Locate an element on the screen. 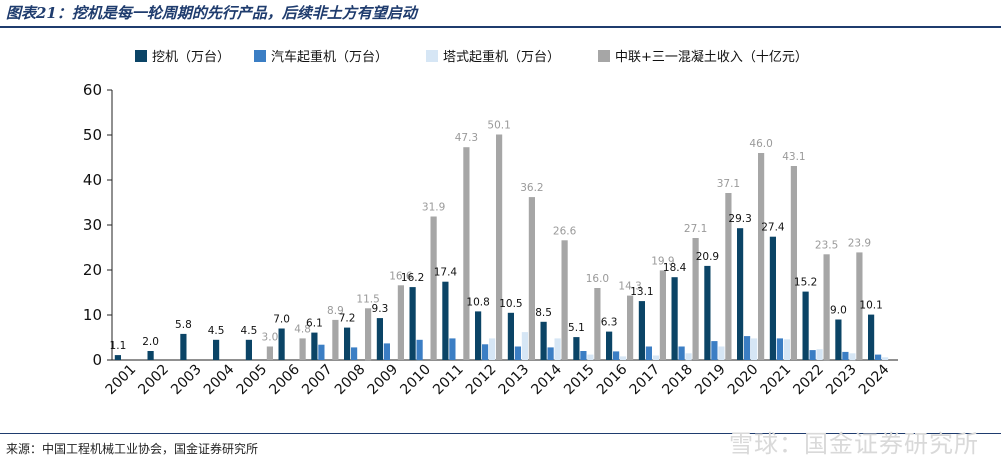  data-label: 7.0 is located at coordinates (281, 320).